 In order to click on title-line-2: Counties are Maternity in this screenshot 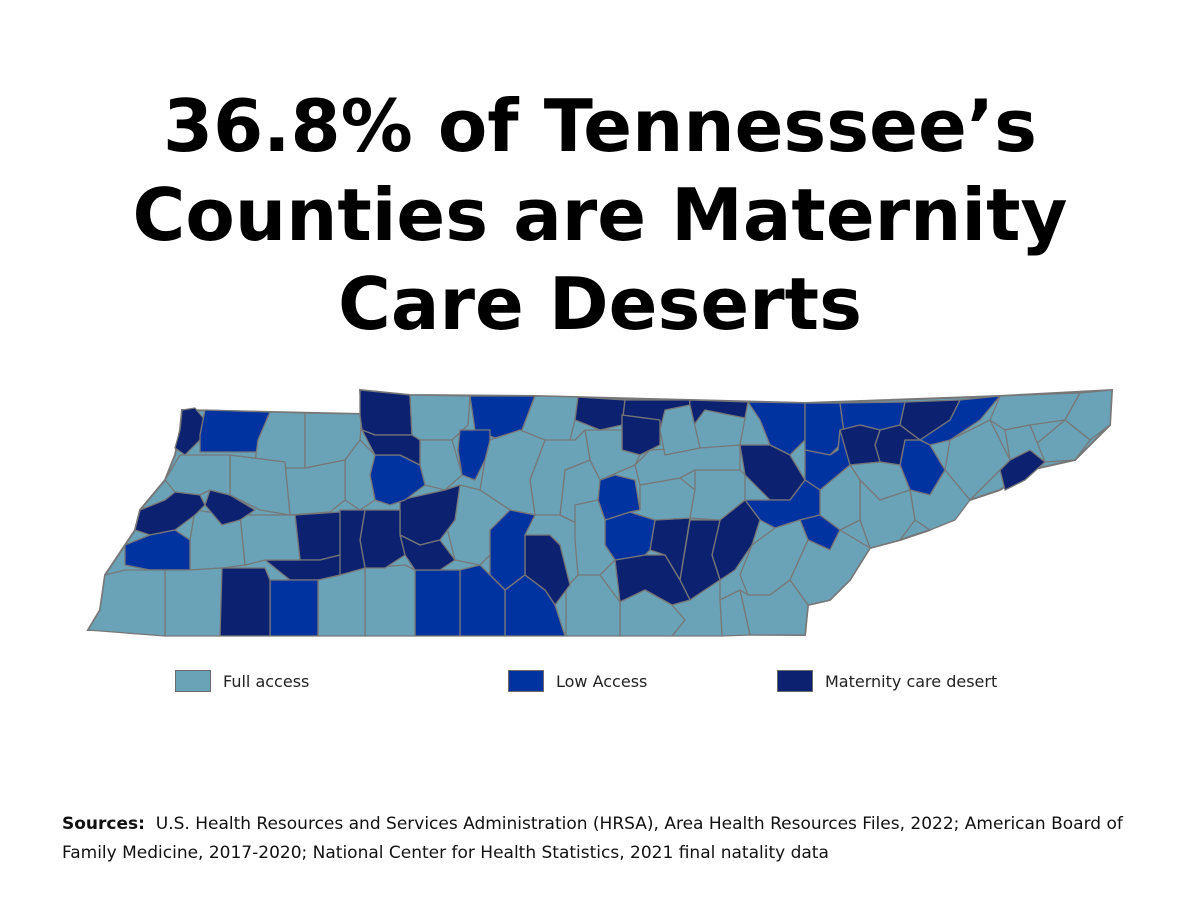, I will do `click(600, 215)`.